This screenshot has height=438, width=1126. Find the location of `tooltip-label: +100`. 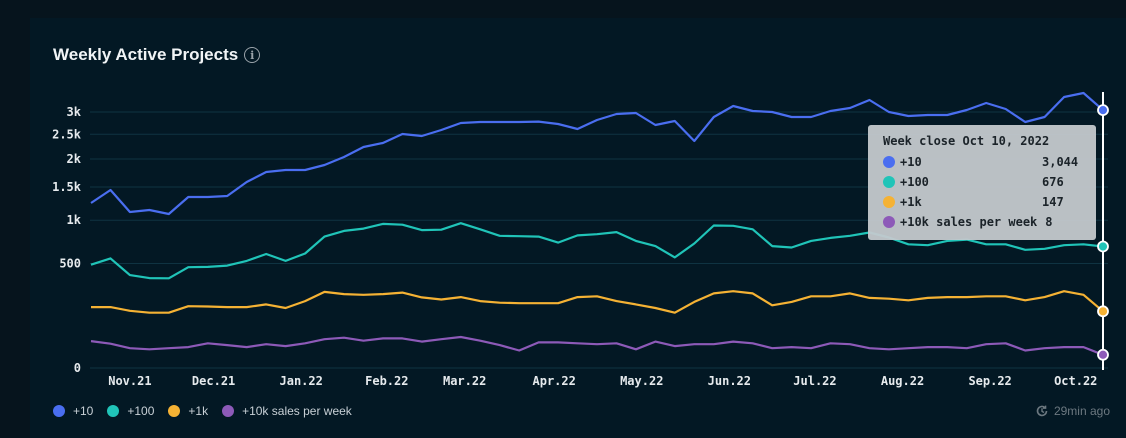

tooltip-label: +100 is located at coordinates (914, 182).